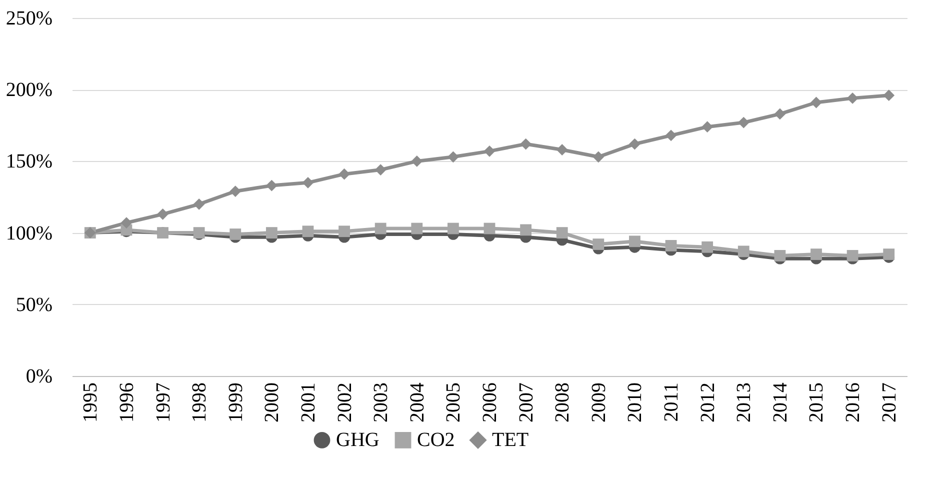 This screenshot has width=945, height=502. I want to click on x-tick-label: 2007, so click(526, 402).